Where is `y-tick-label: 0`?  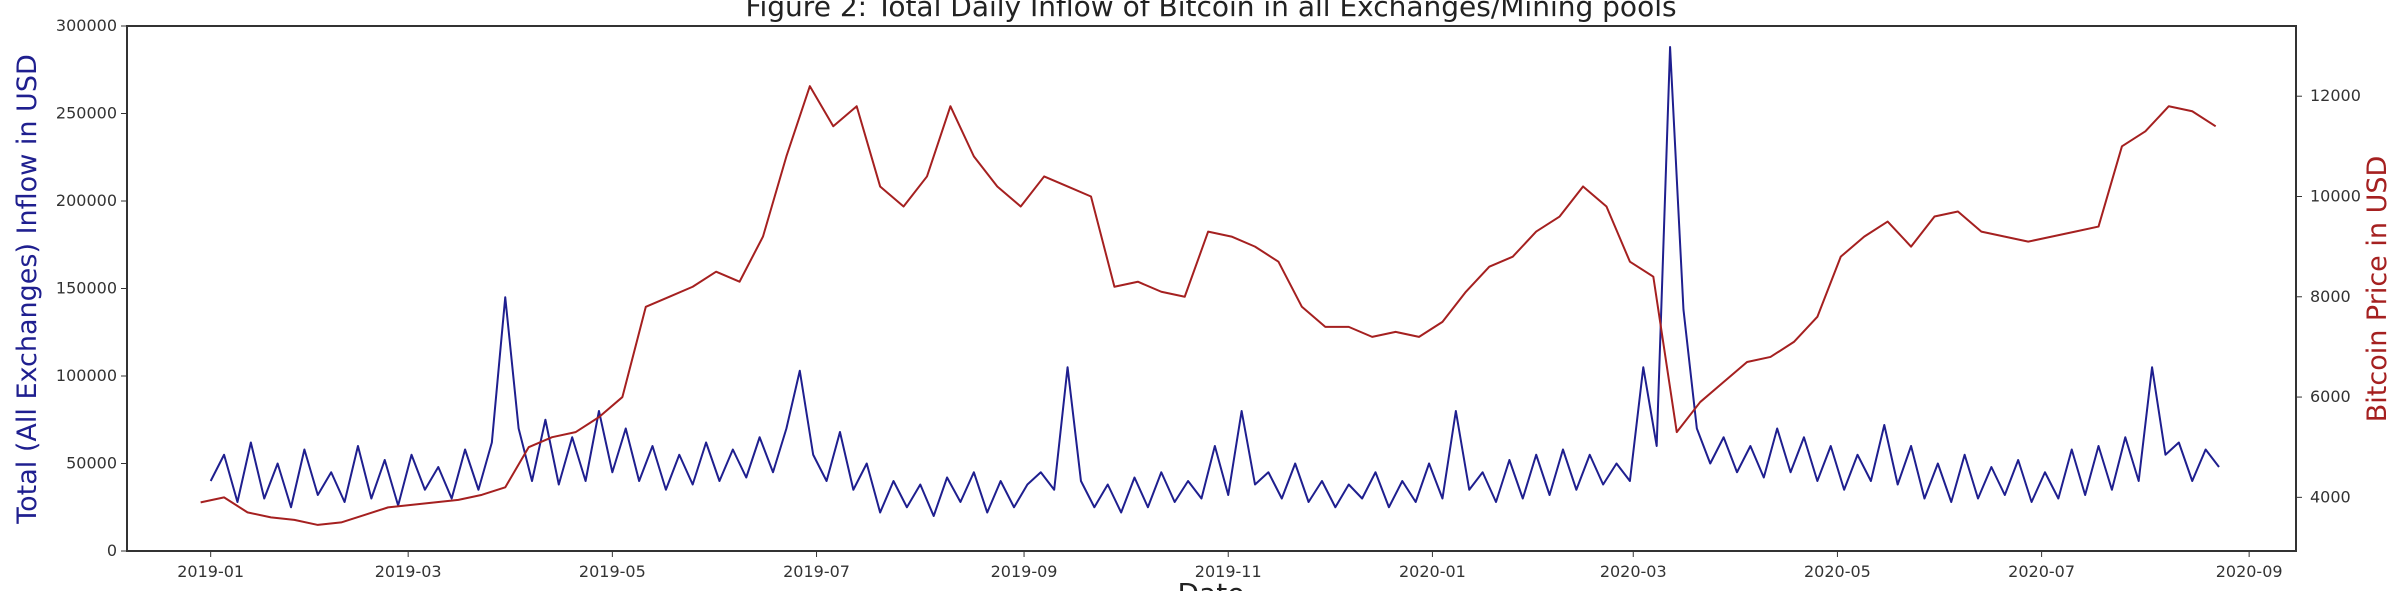 y-tick-label: 0 is located at coordinates (112, 550).